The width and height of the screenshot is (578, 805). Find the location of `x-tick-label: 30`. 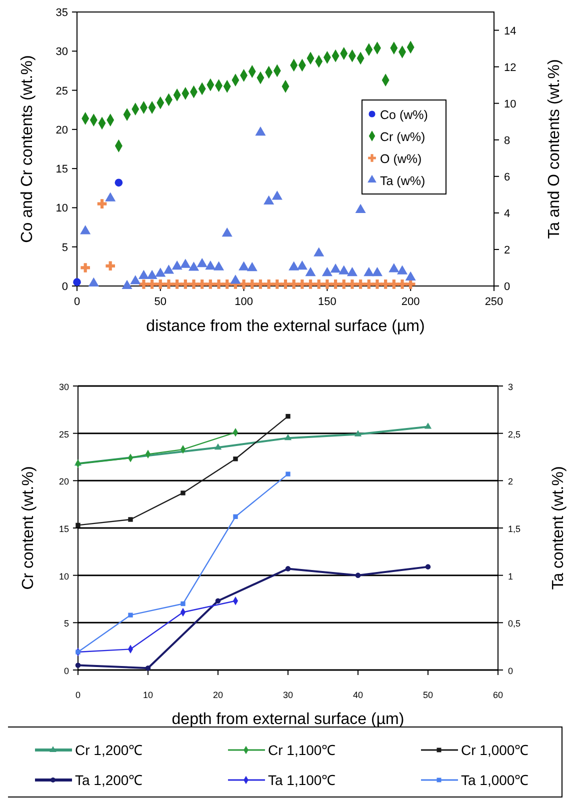

x-tick-label: 30 is located at coordinates (288, 695).